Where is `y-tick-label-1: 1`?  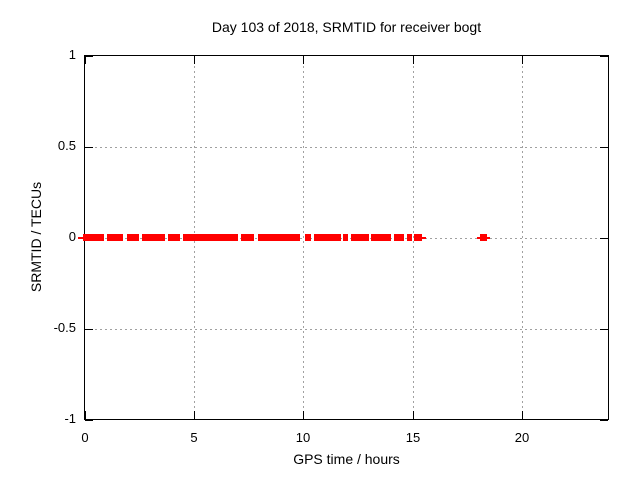 y-tick-label-1: 1 is located at coordinates (72, 54).